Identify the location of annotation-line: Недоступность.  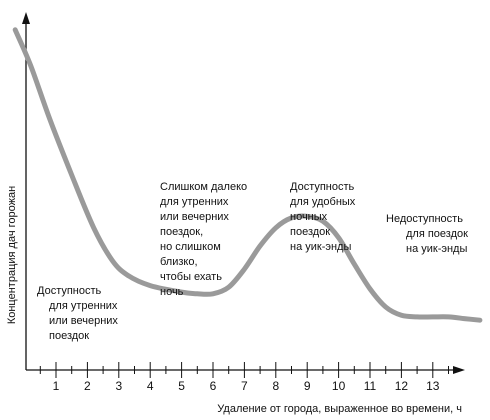
(424, 219).